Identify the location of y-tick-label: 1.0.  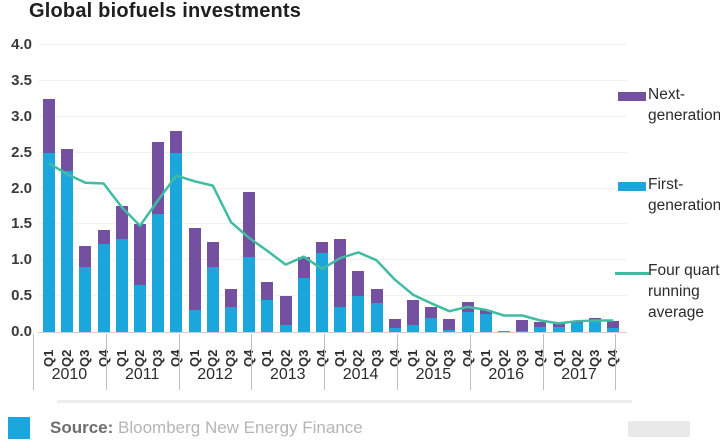
(21, 260).